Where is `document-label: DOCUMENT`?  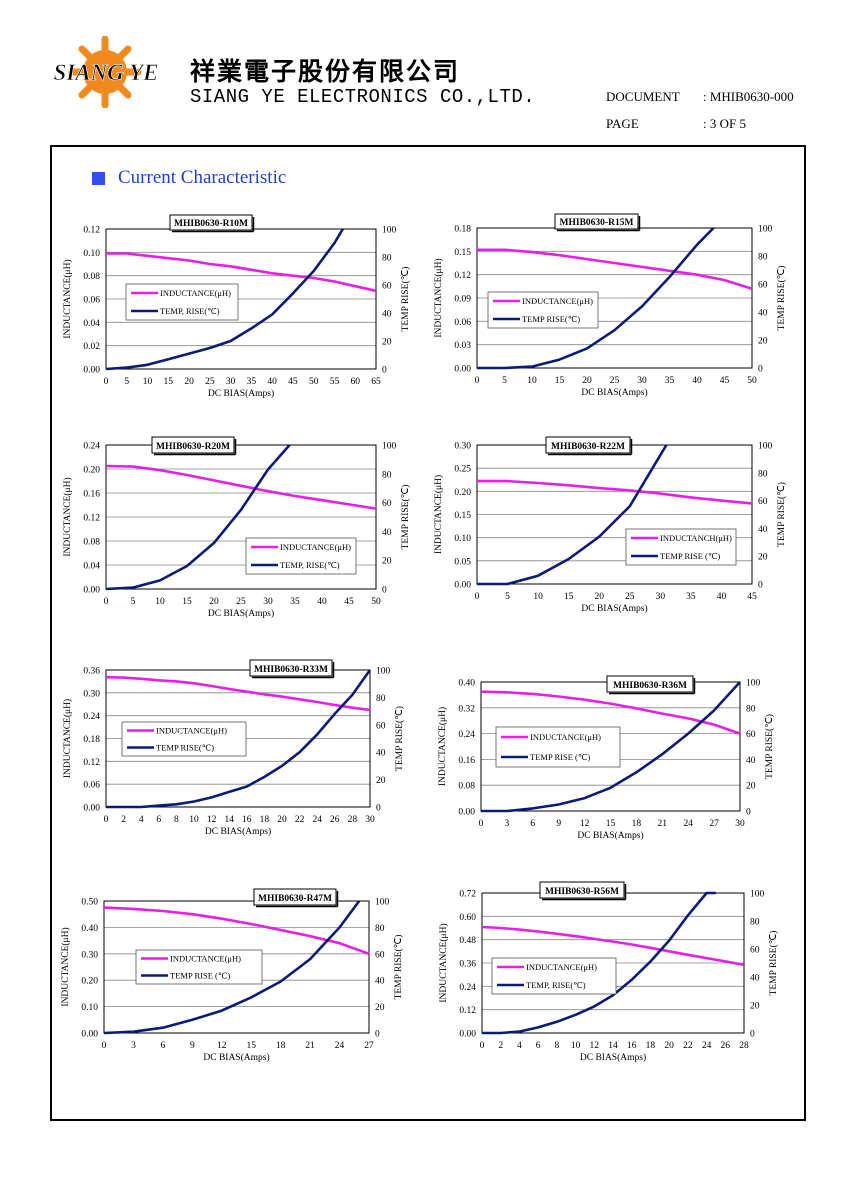 document-label: DOCUMENT is located at coordinates (643, 96).